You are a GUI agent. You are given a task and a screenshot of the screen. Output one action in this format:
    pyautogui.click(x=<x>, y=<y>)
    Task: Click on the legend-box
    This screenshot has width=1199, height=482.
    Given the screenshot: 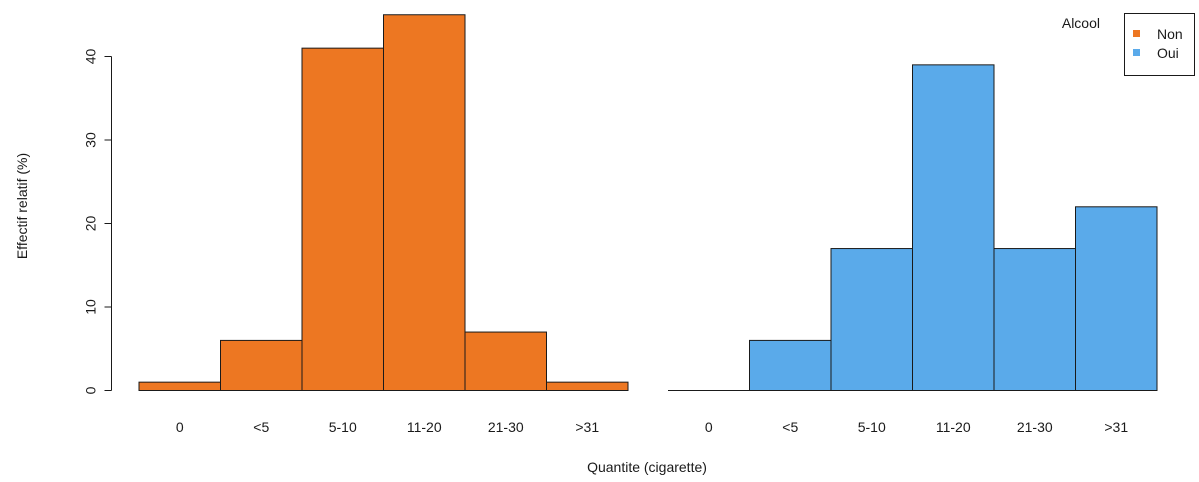 What is the action you would take?
    pyautogui.click(x=1159, y=44)
    